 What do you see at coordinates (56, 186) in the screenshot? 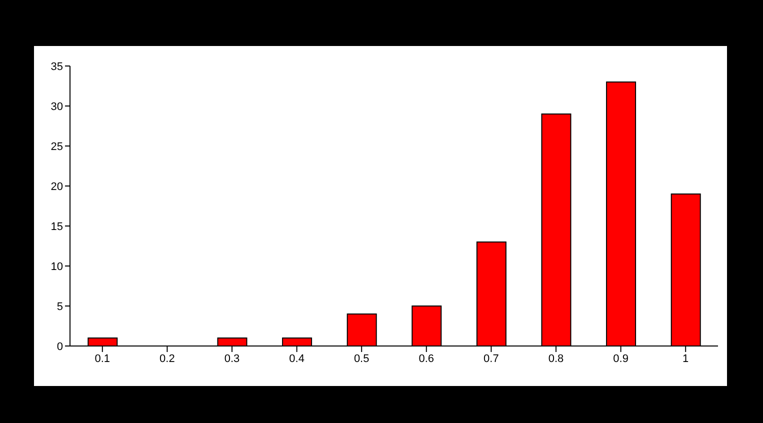
I see `y-tick-label: 20` at bounding box center [56, 186].